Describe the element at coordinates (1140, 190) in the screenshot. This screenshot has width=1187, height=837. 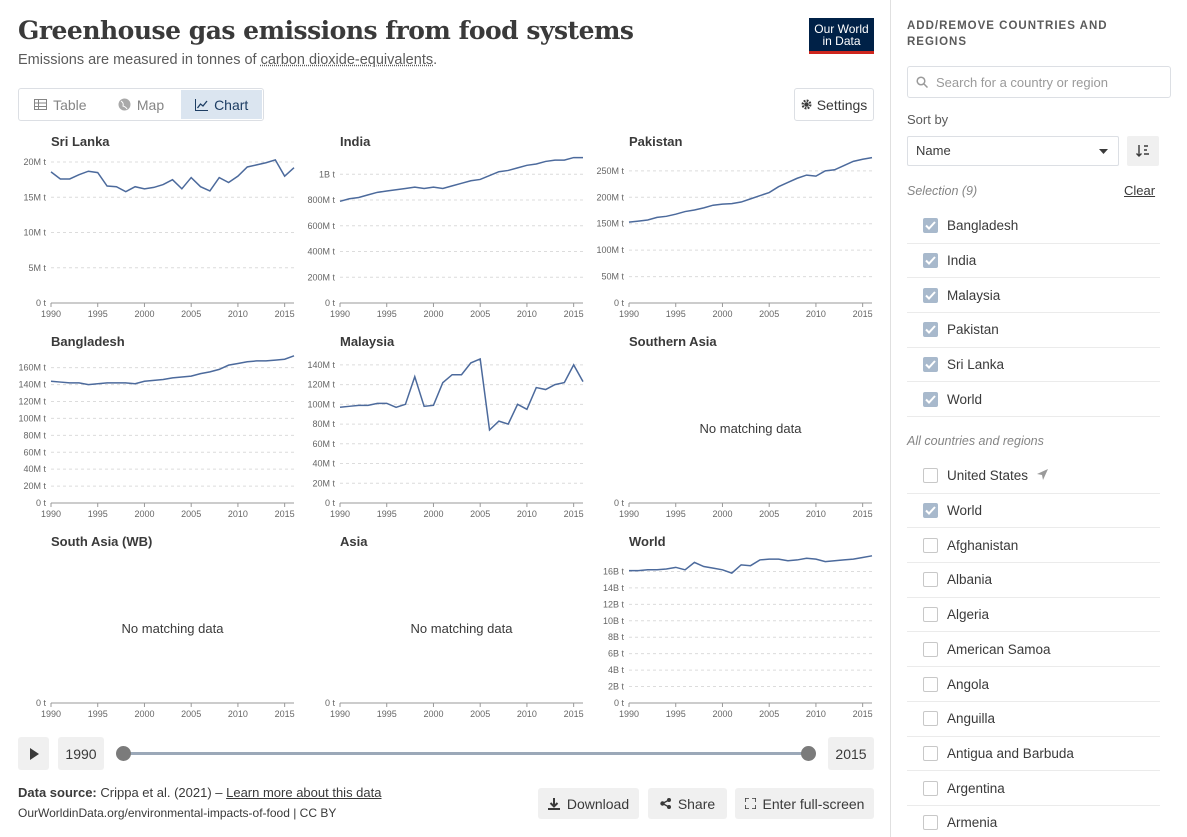
I see `clear-button: Clear` at that location.